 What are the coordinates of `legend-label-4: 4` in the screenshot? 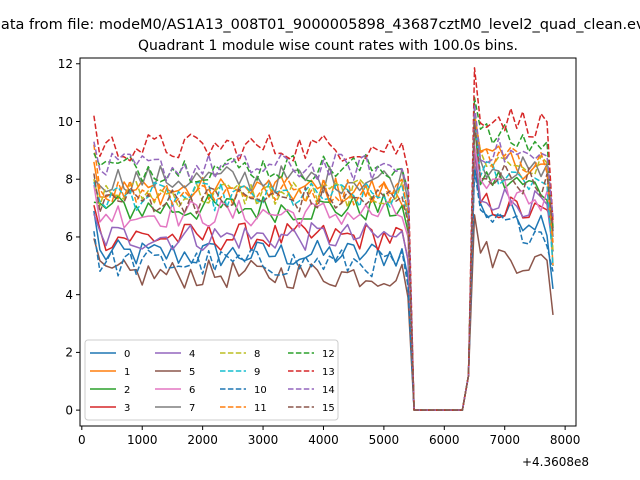 It's located at (192, 354).